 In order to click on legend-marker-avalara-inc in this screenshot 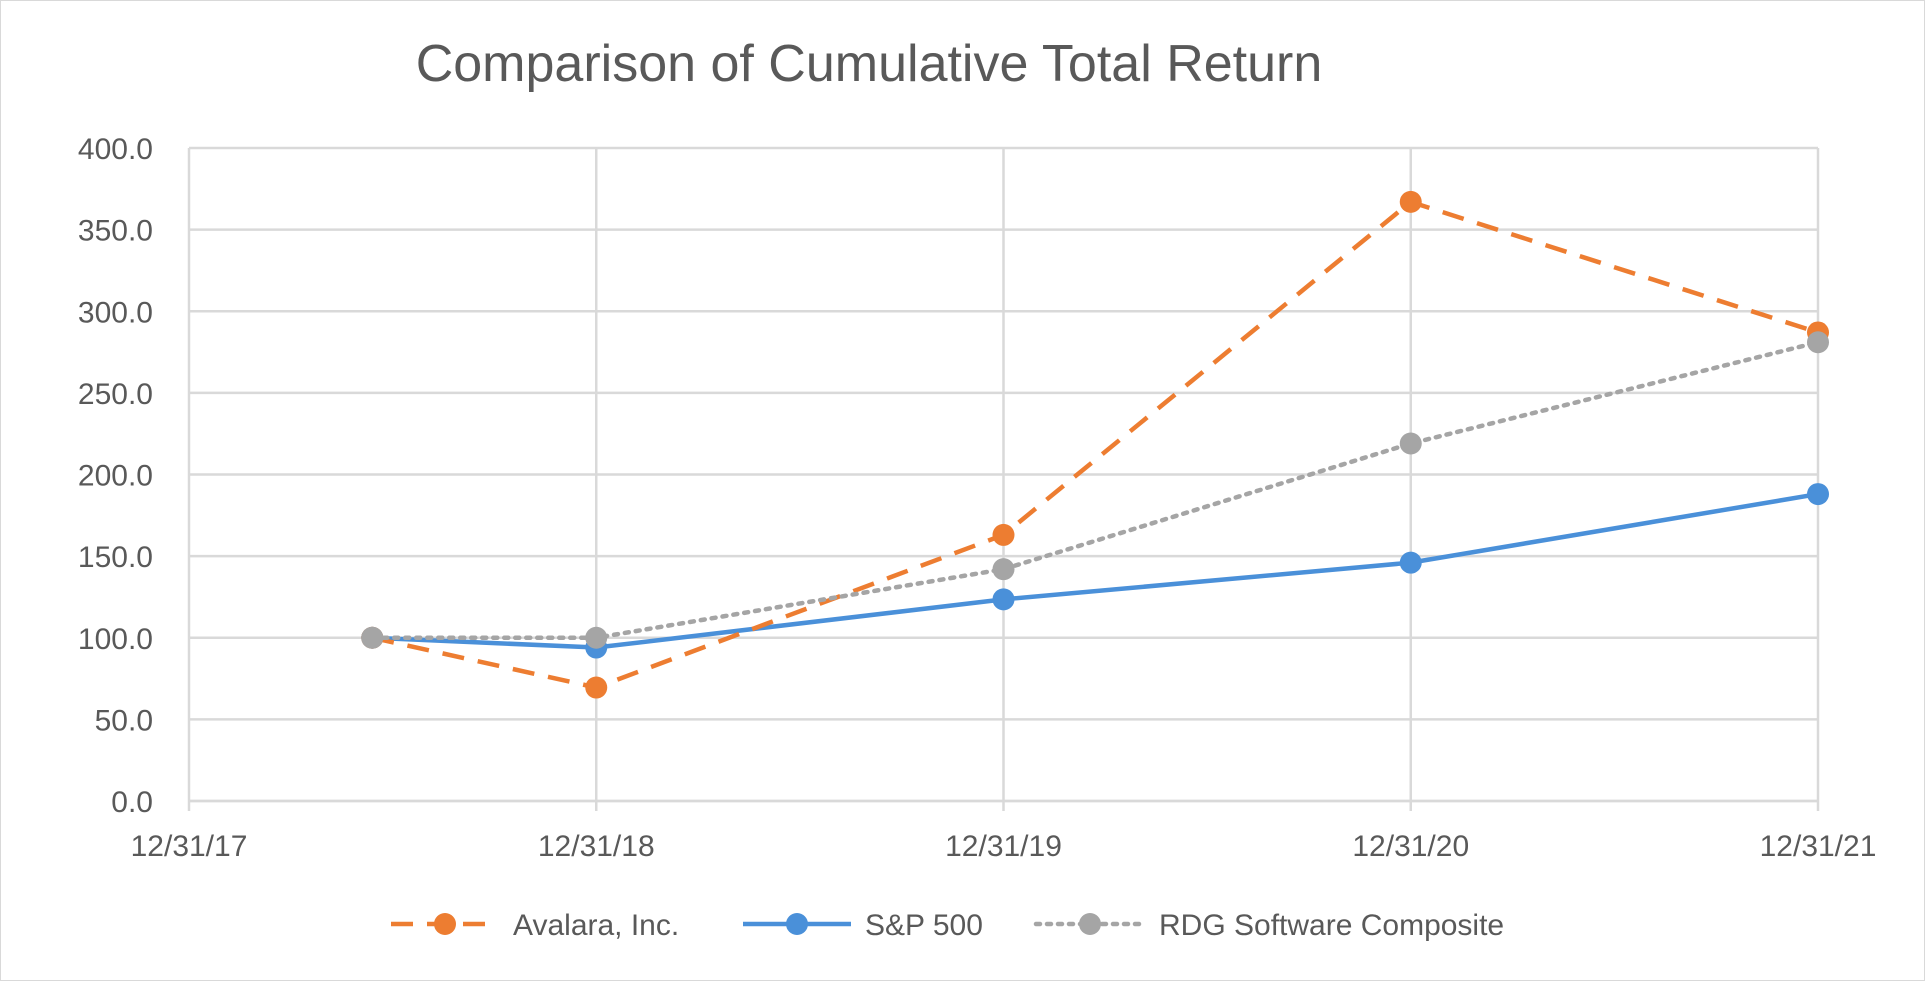, I will do `click(445, 924)`.